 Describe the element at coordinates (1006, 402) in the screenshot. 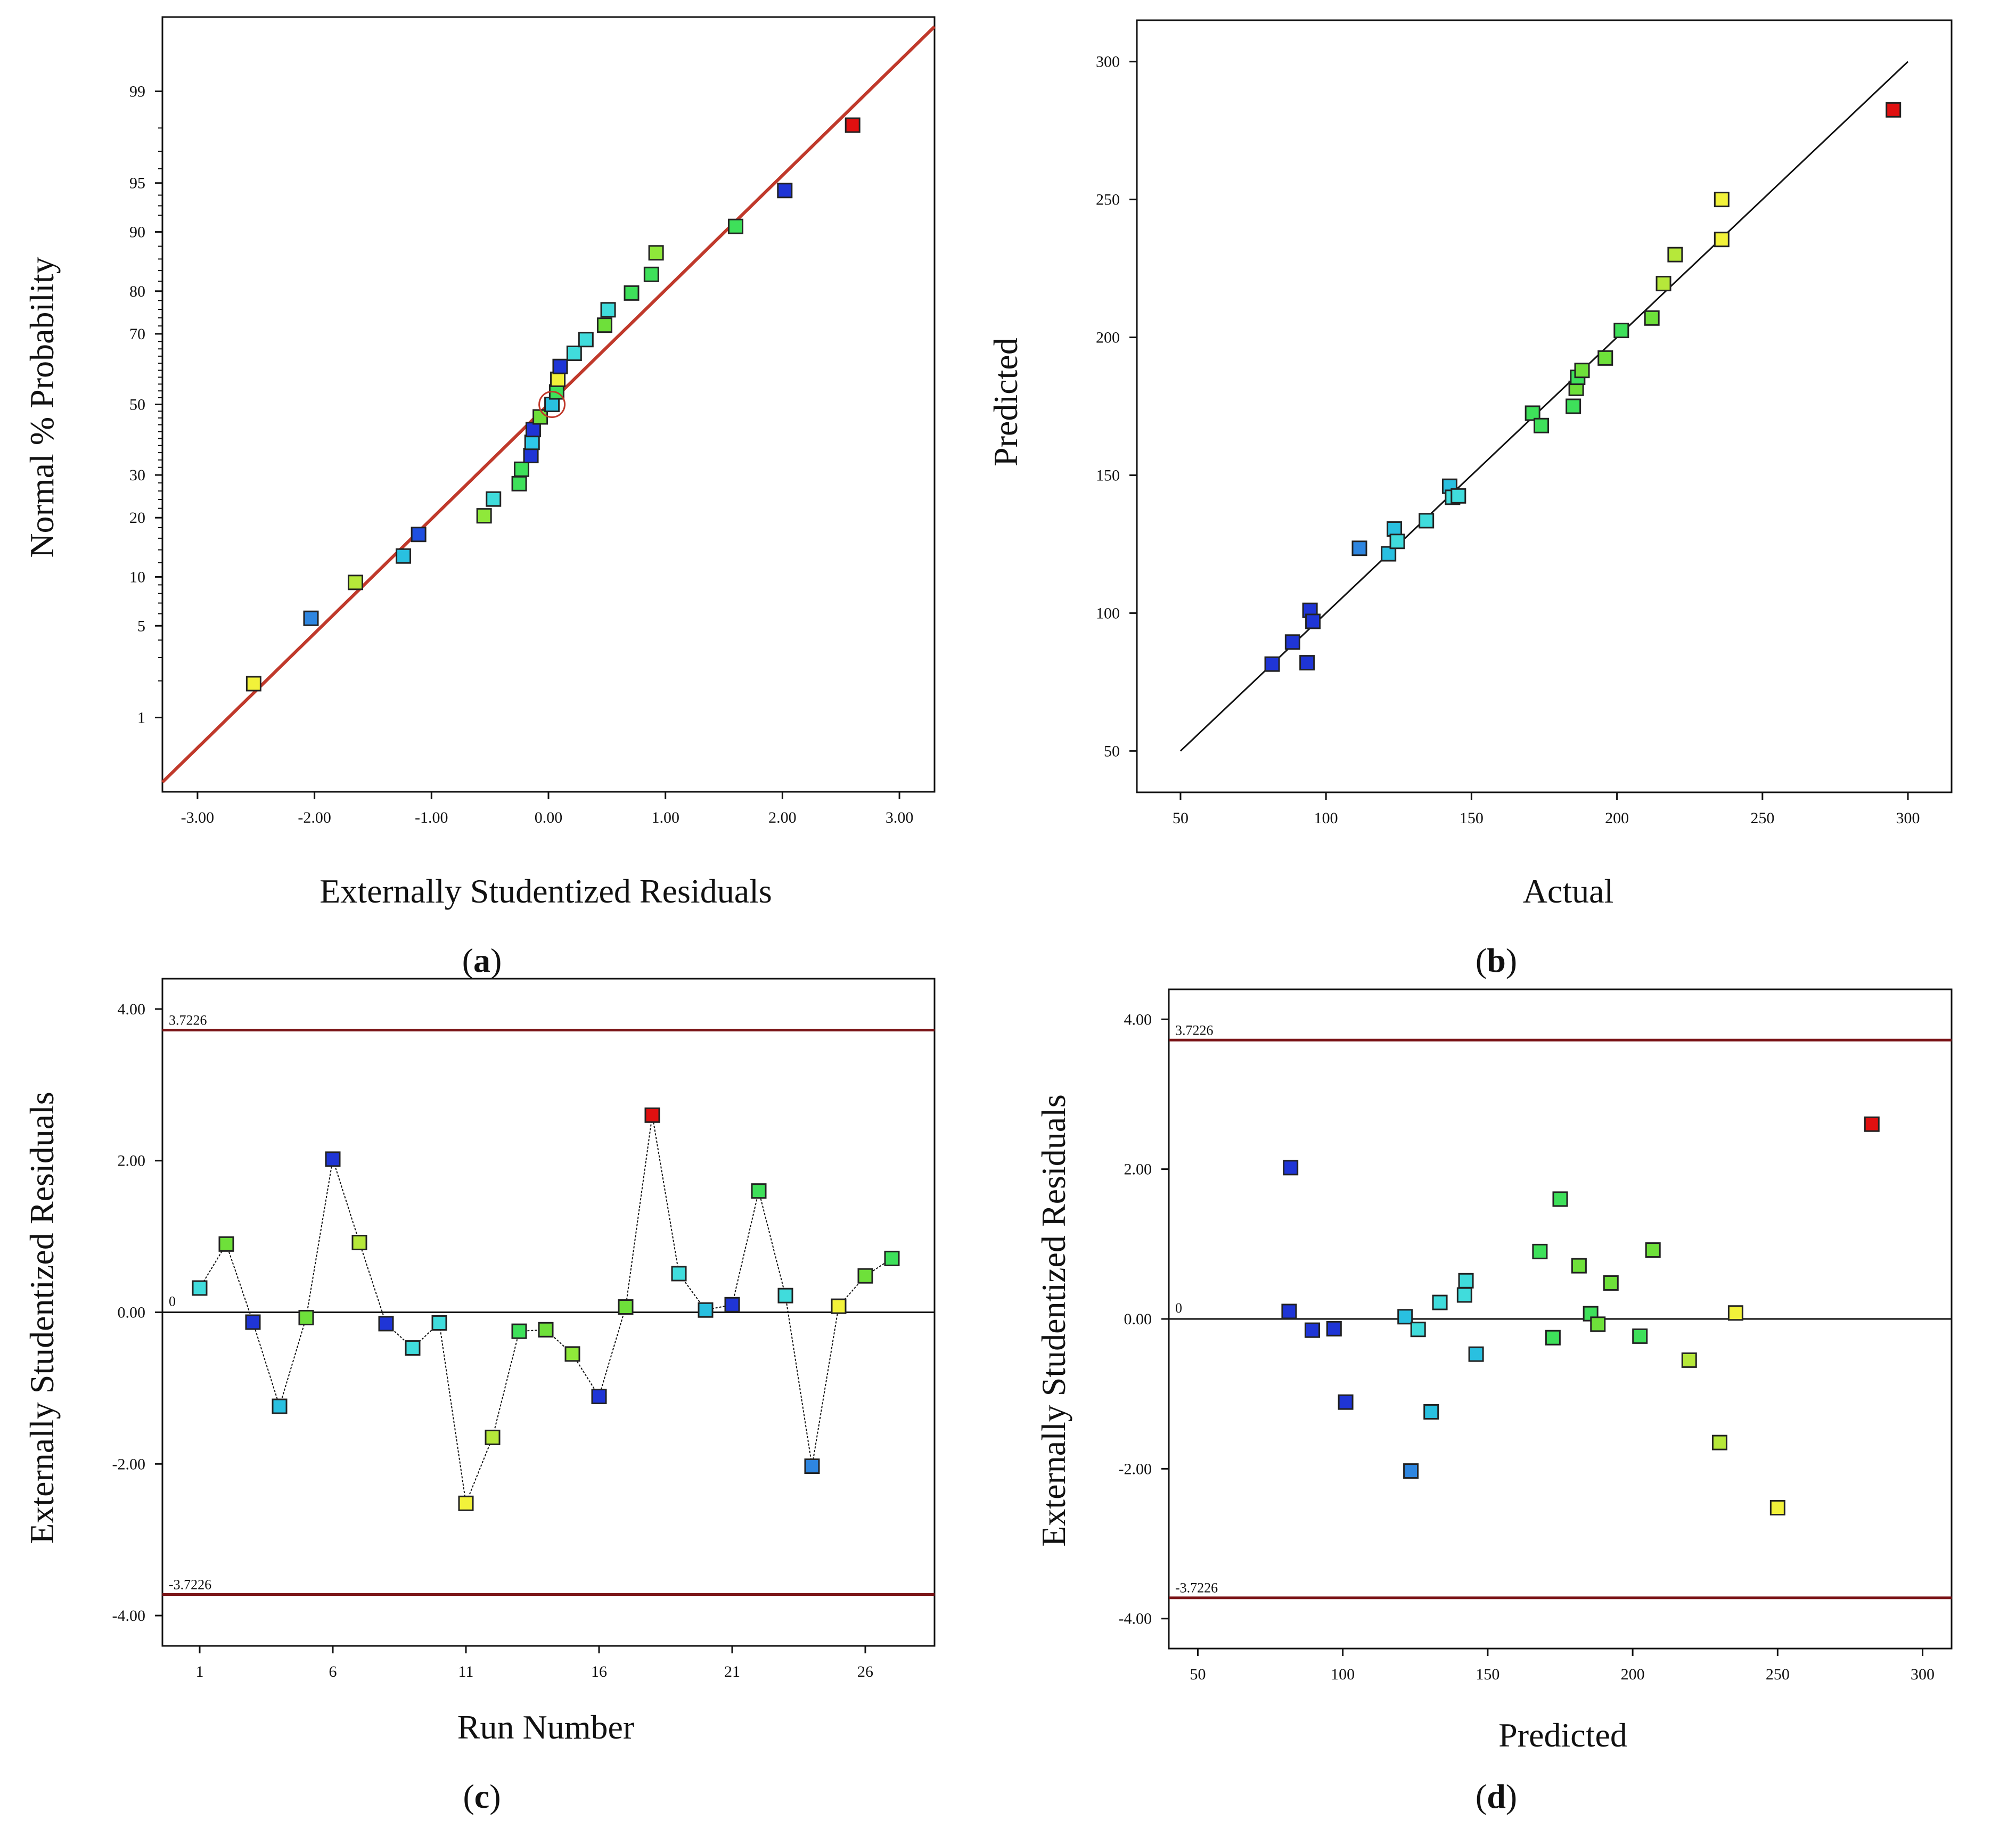

I see `panel-b-ylabel: Predicted` at that location.